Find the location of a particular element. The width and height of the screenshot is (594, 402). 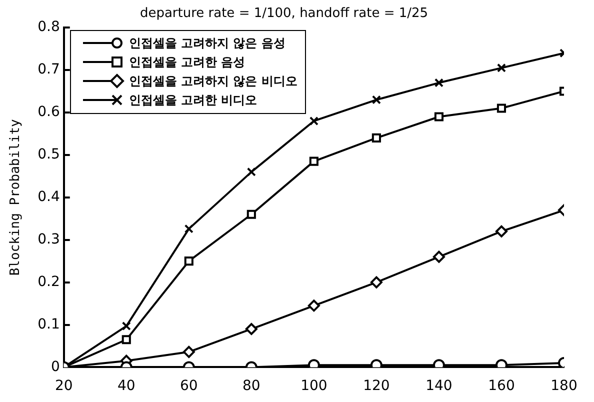

x-tick-label: 20 is located at coordinates (63, 386).